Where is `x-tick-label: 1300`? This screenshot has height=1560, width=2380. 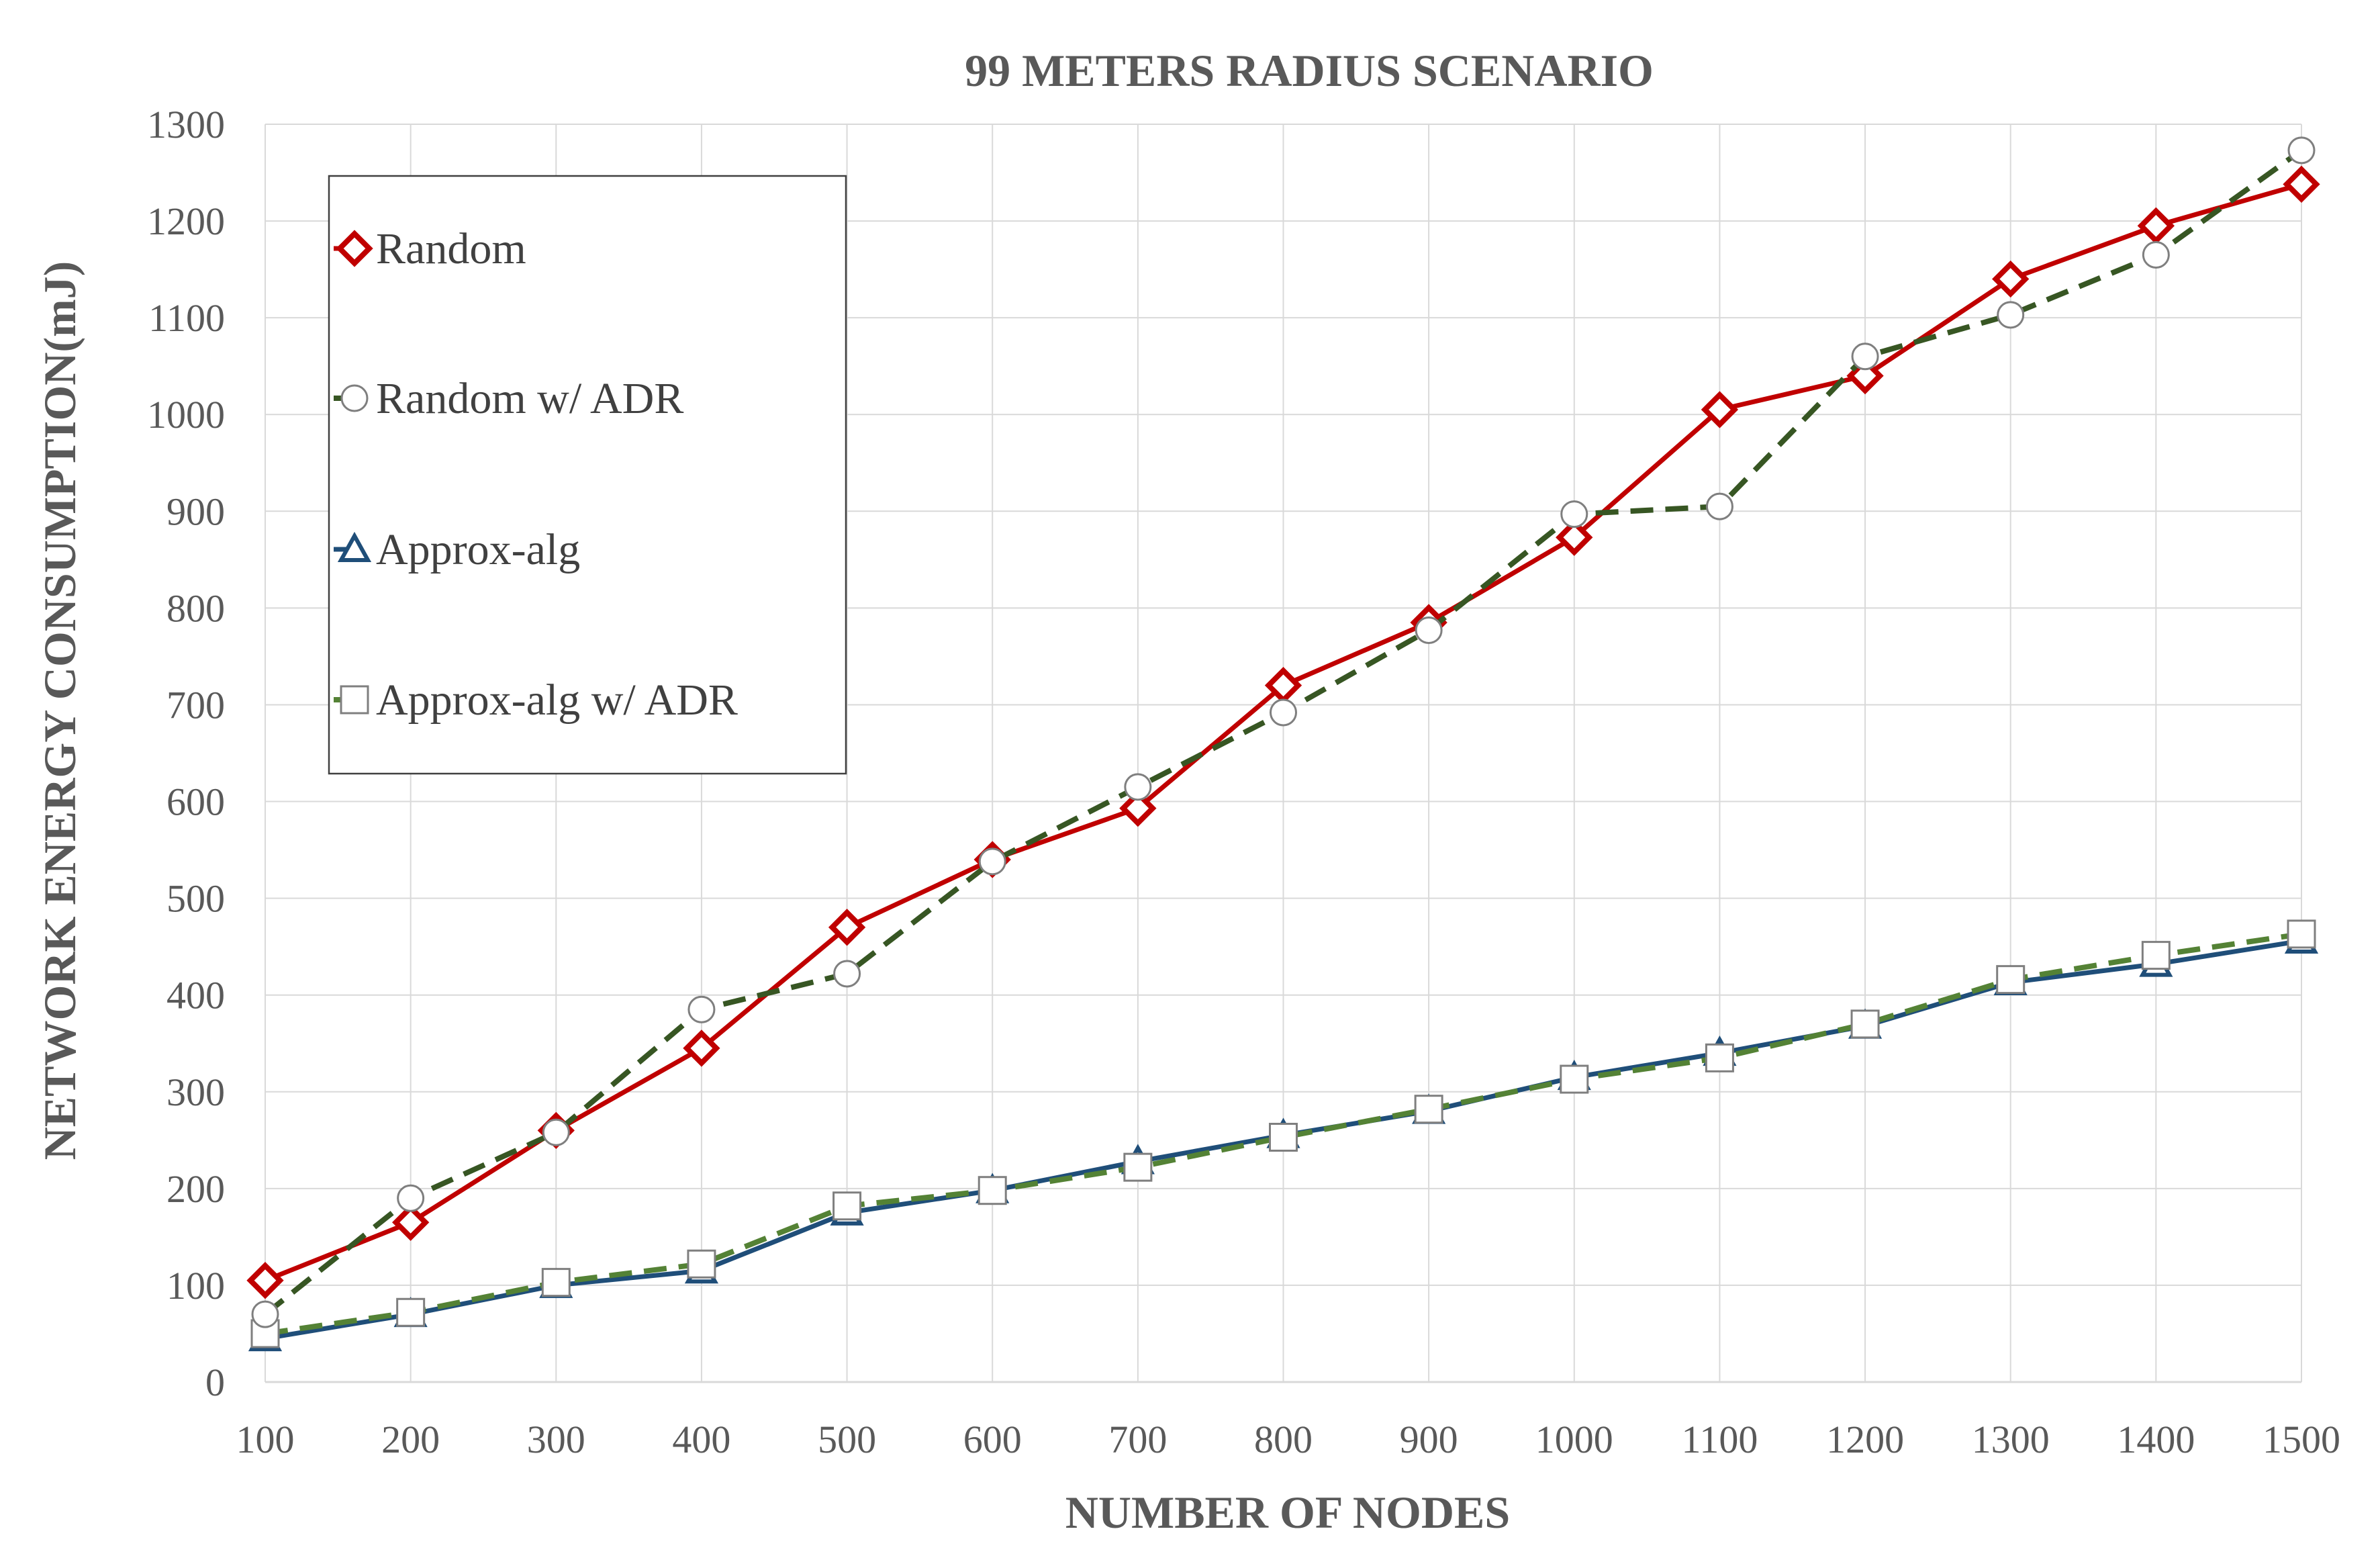
x-tick-label: 1300 is located at coordinates (2011, 1439).